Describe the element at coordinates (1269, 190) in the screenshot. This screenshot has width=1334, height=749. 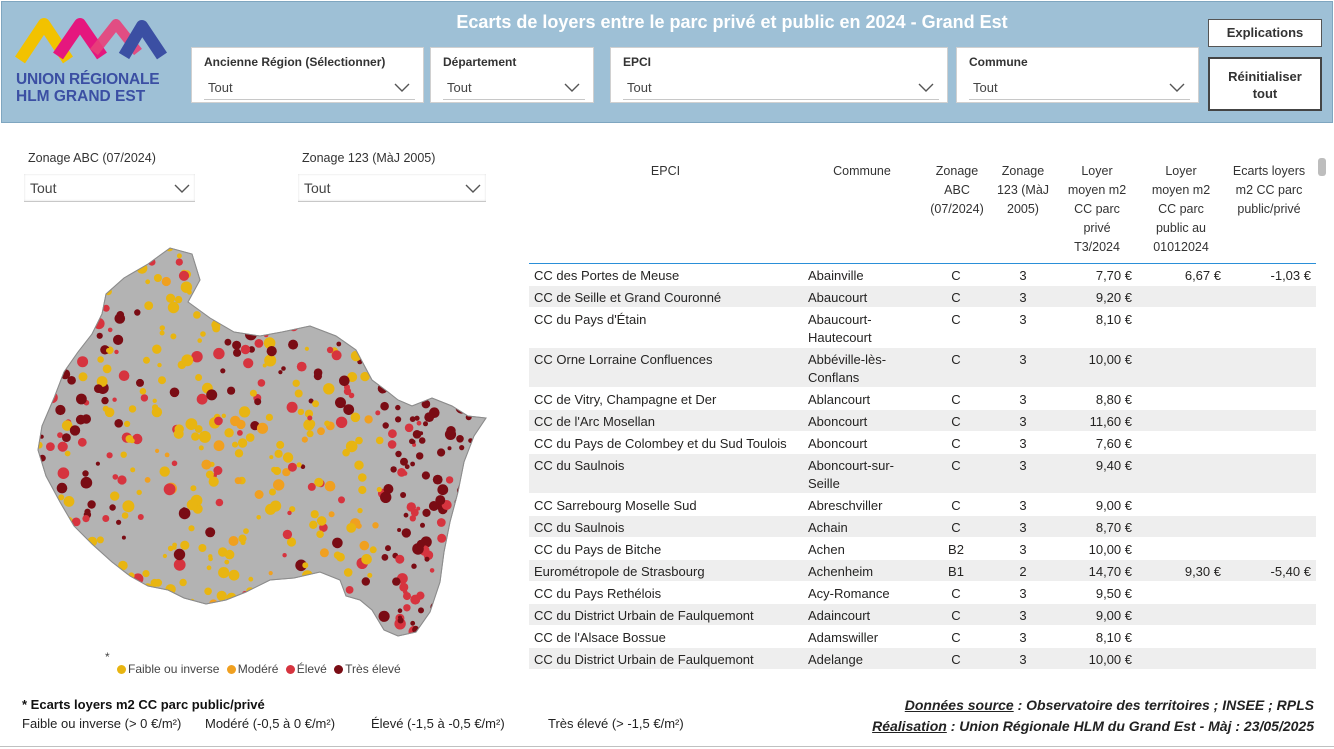
I see `col-header-ecart: Ecarts loyers m2 CC parc public/privé` at that location.